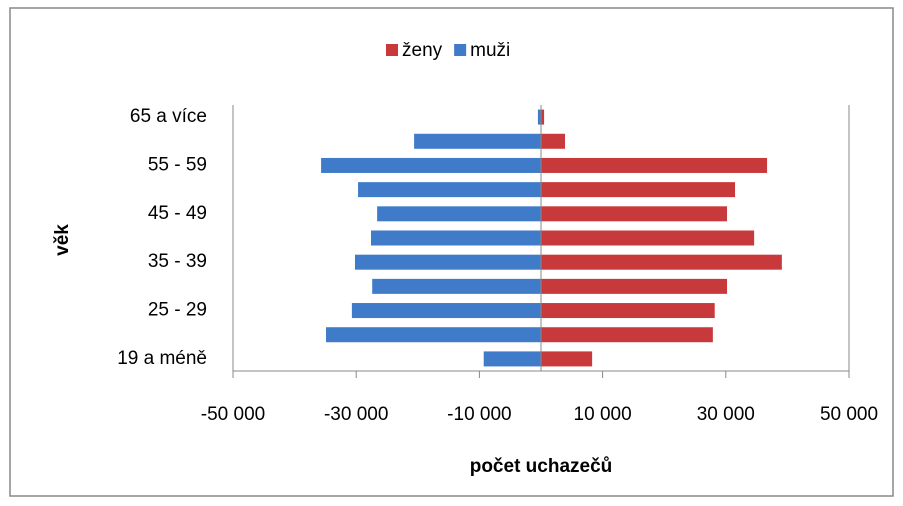 The height and width of the screenshot is (506, 903). I want to click on x-tick-label: 30 000, so click(726, 414).